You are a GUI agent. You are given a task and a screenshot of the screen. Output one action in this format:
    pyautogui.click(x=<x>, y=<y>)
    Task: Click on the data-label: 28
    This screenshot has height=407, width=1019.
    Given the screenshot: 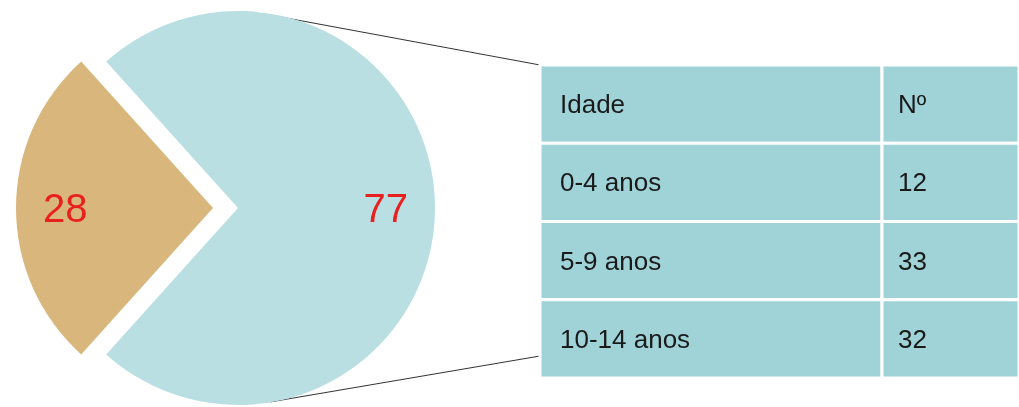 What is the action you would take?
    pyautogui.click(x=65, y=208)
    